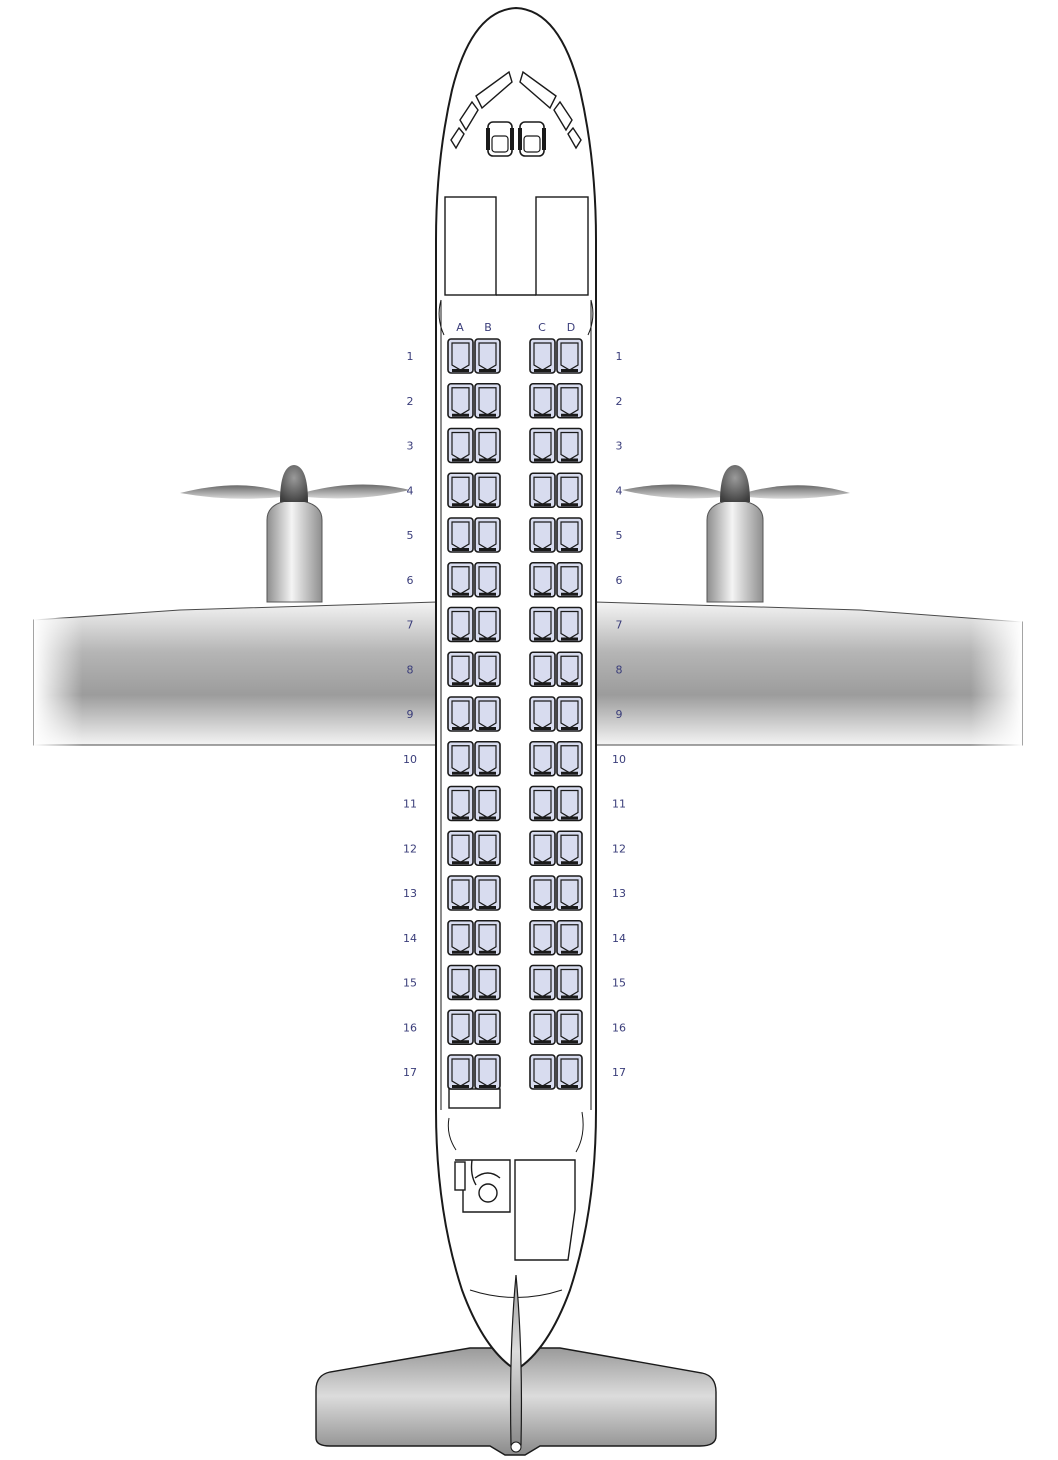 The height and width of the screenshot is (1460, 1058). I want to click on seat-2D, so click(569, 400).